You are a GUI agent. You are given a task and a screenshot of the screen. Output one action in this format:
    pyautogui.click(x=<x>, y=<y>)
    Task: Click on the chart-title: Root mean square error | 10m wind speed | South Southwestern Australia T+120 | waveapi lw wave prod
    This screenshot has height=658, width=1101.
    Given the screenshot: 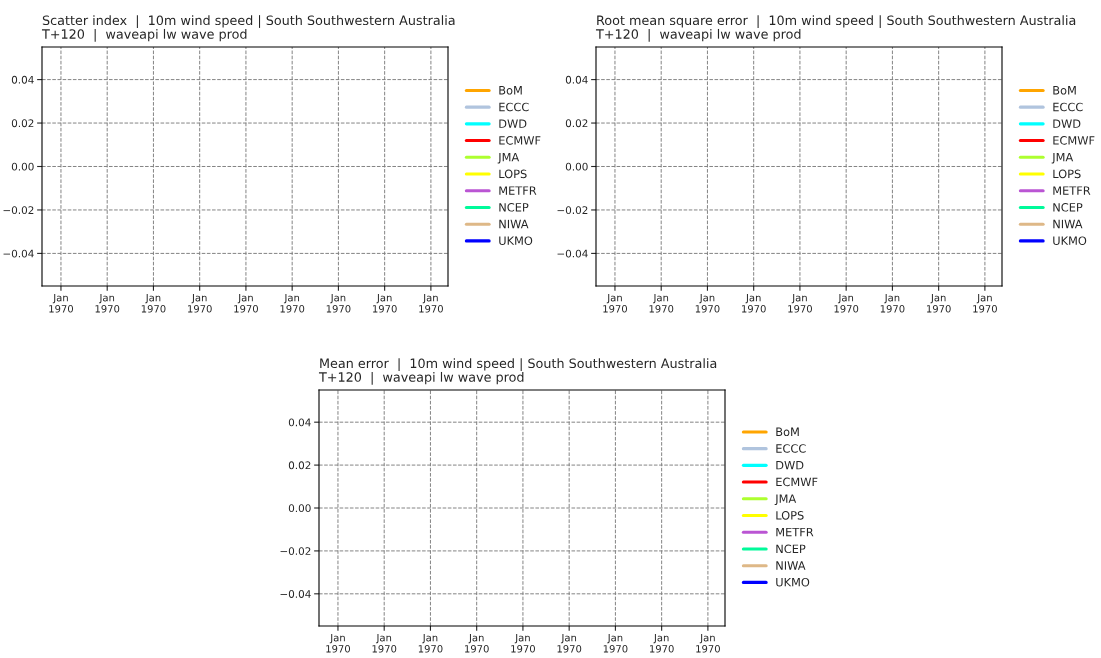 What is the action you would take?
    pyautogui.click(x=835, y=28)
    